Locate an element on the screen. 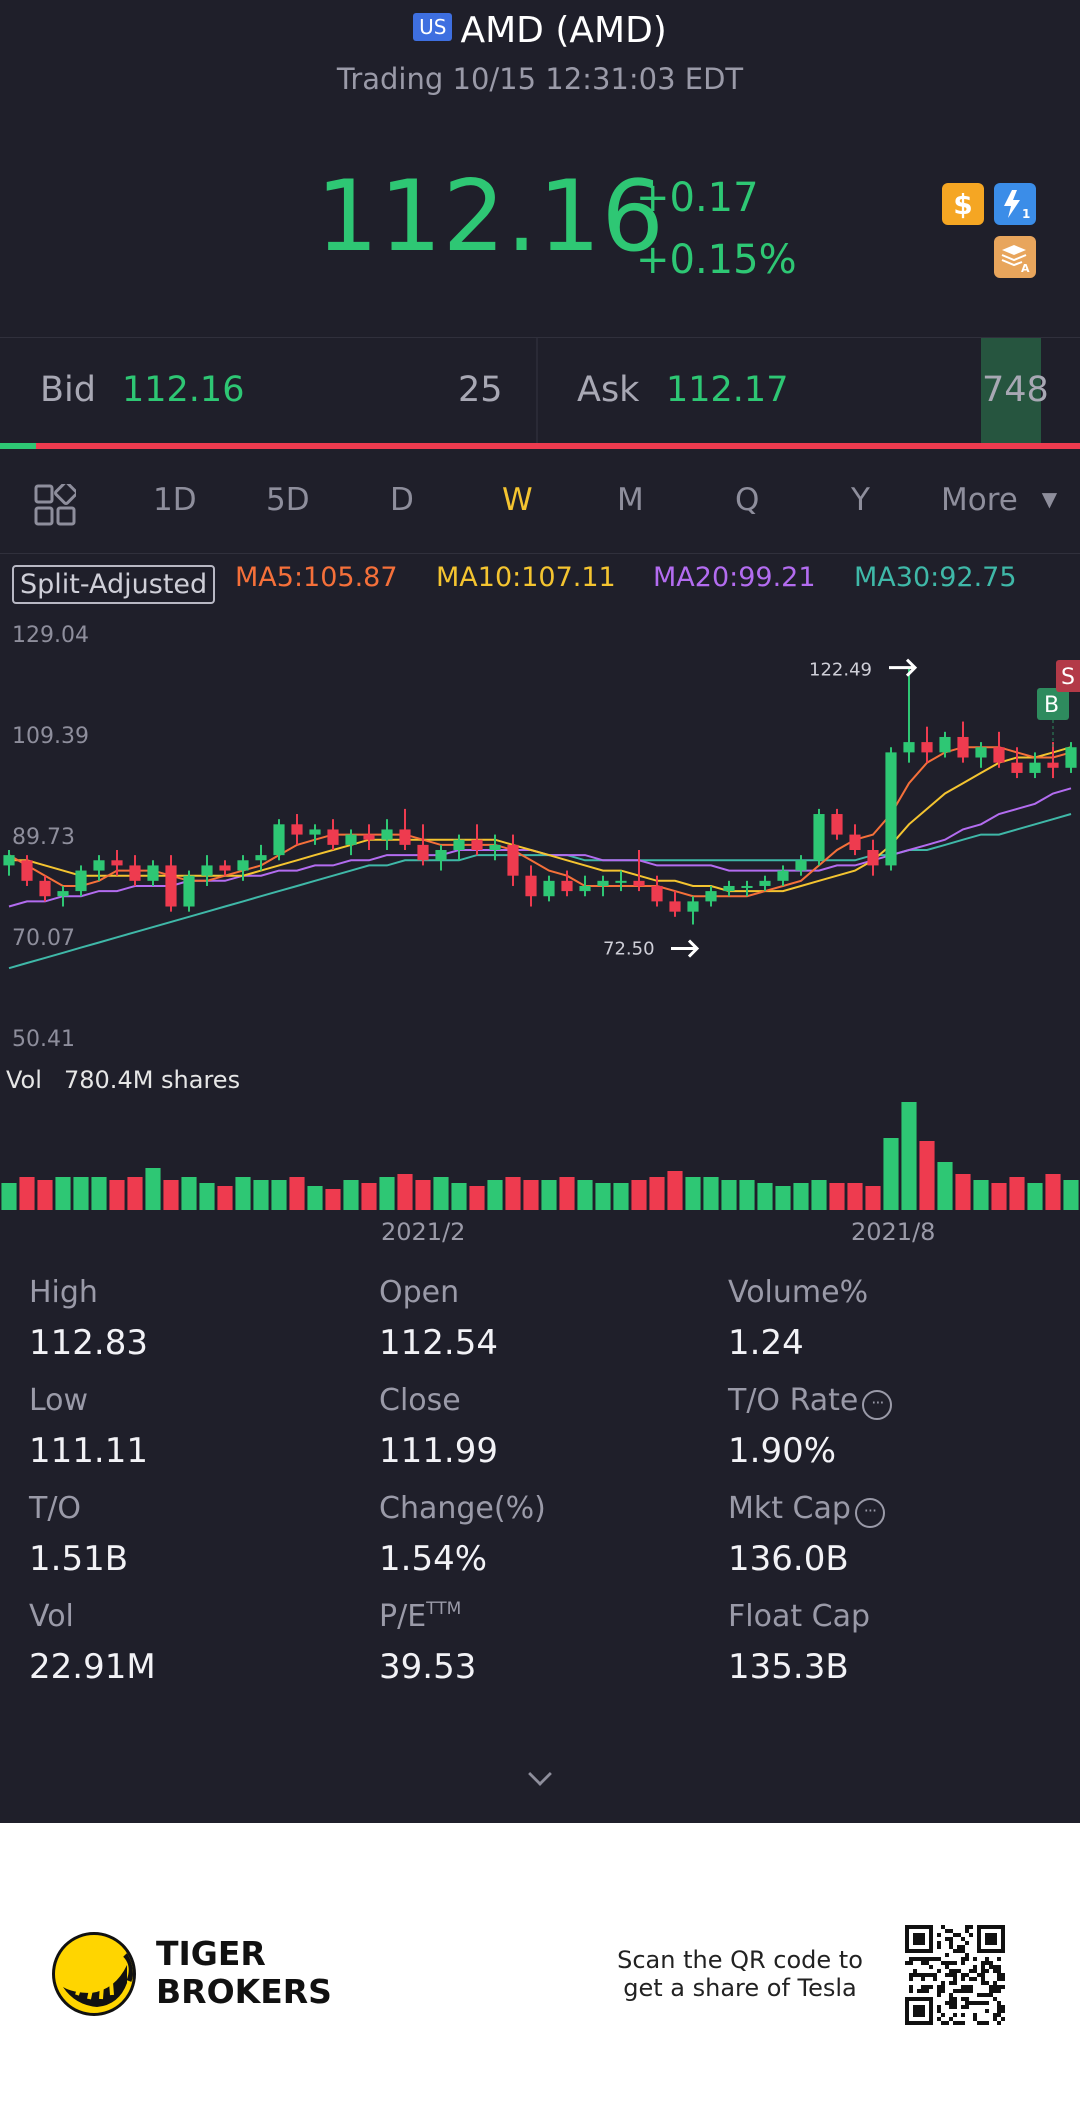  ma10-value: MA10:107.11 is located at coordinates (526, 577).